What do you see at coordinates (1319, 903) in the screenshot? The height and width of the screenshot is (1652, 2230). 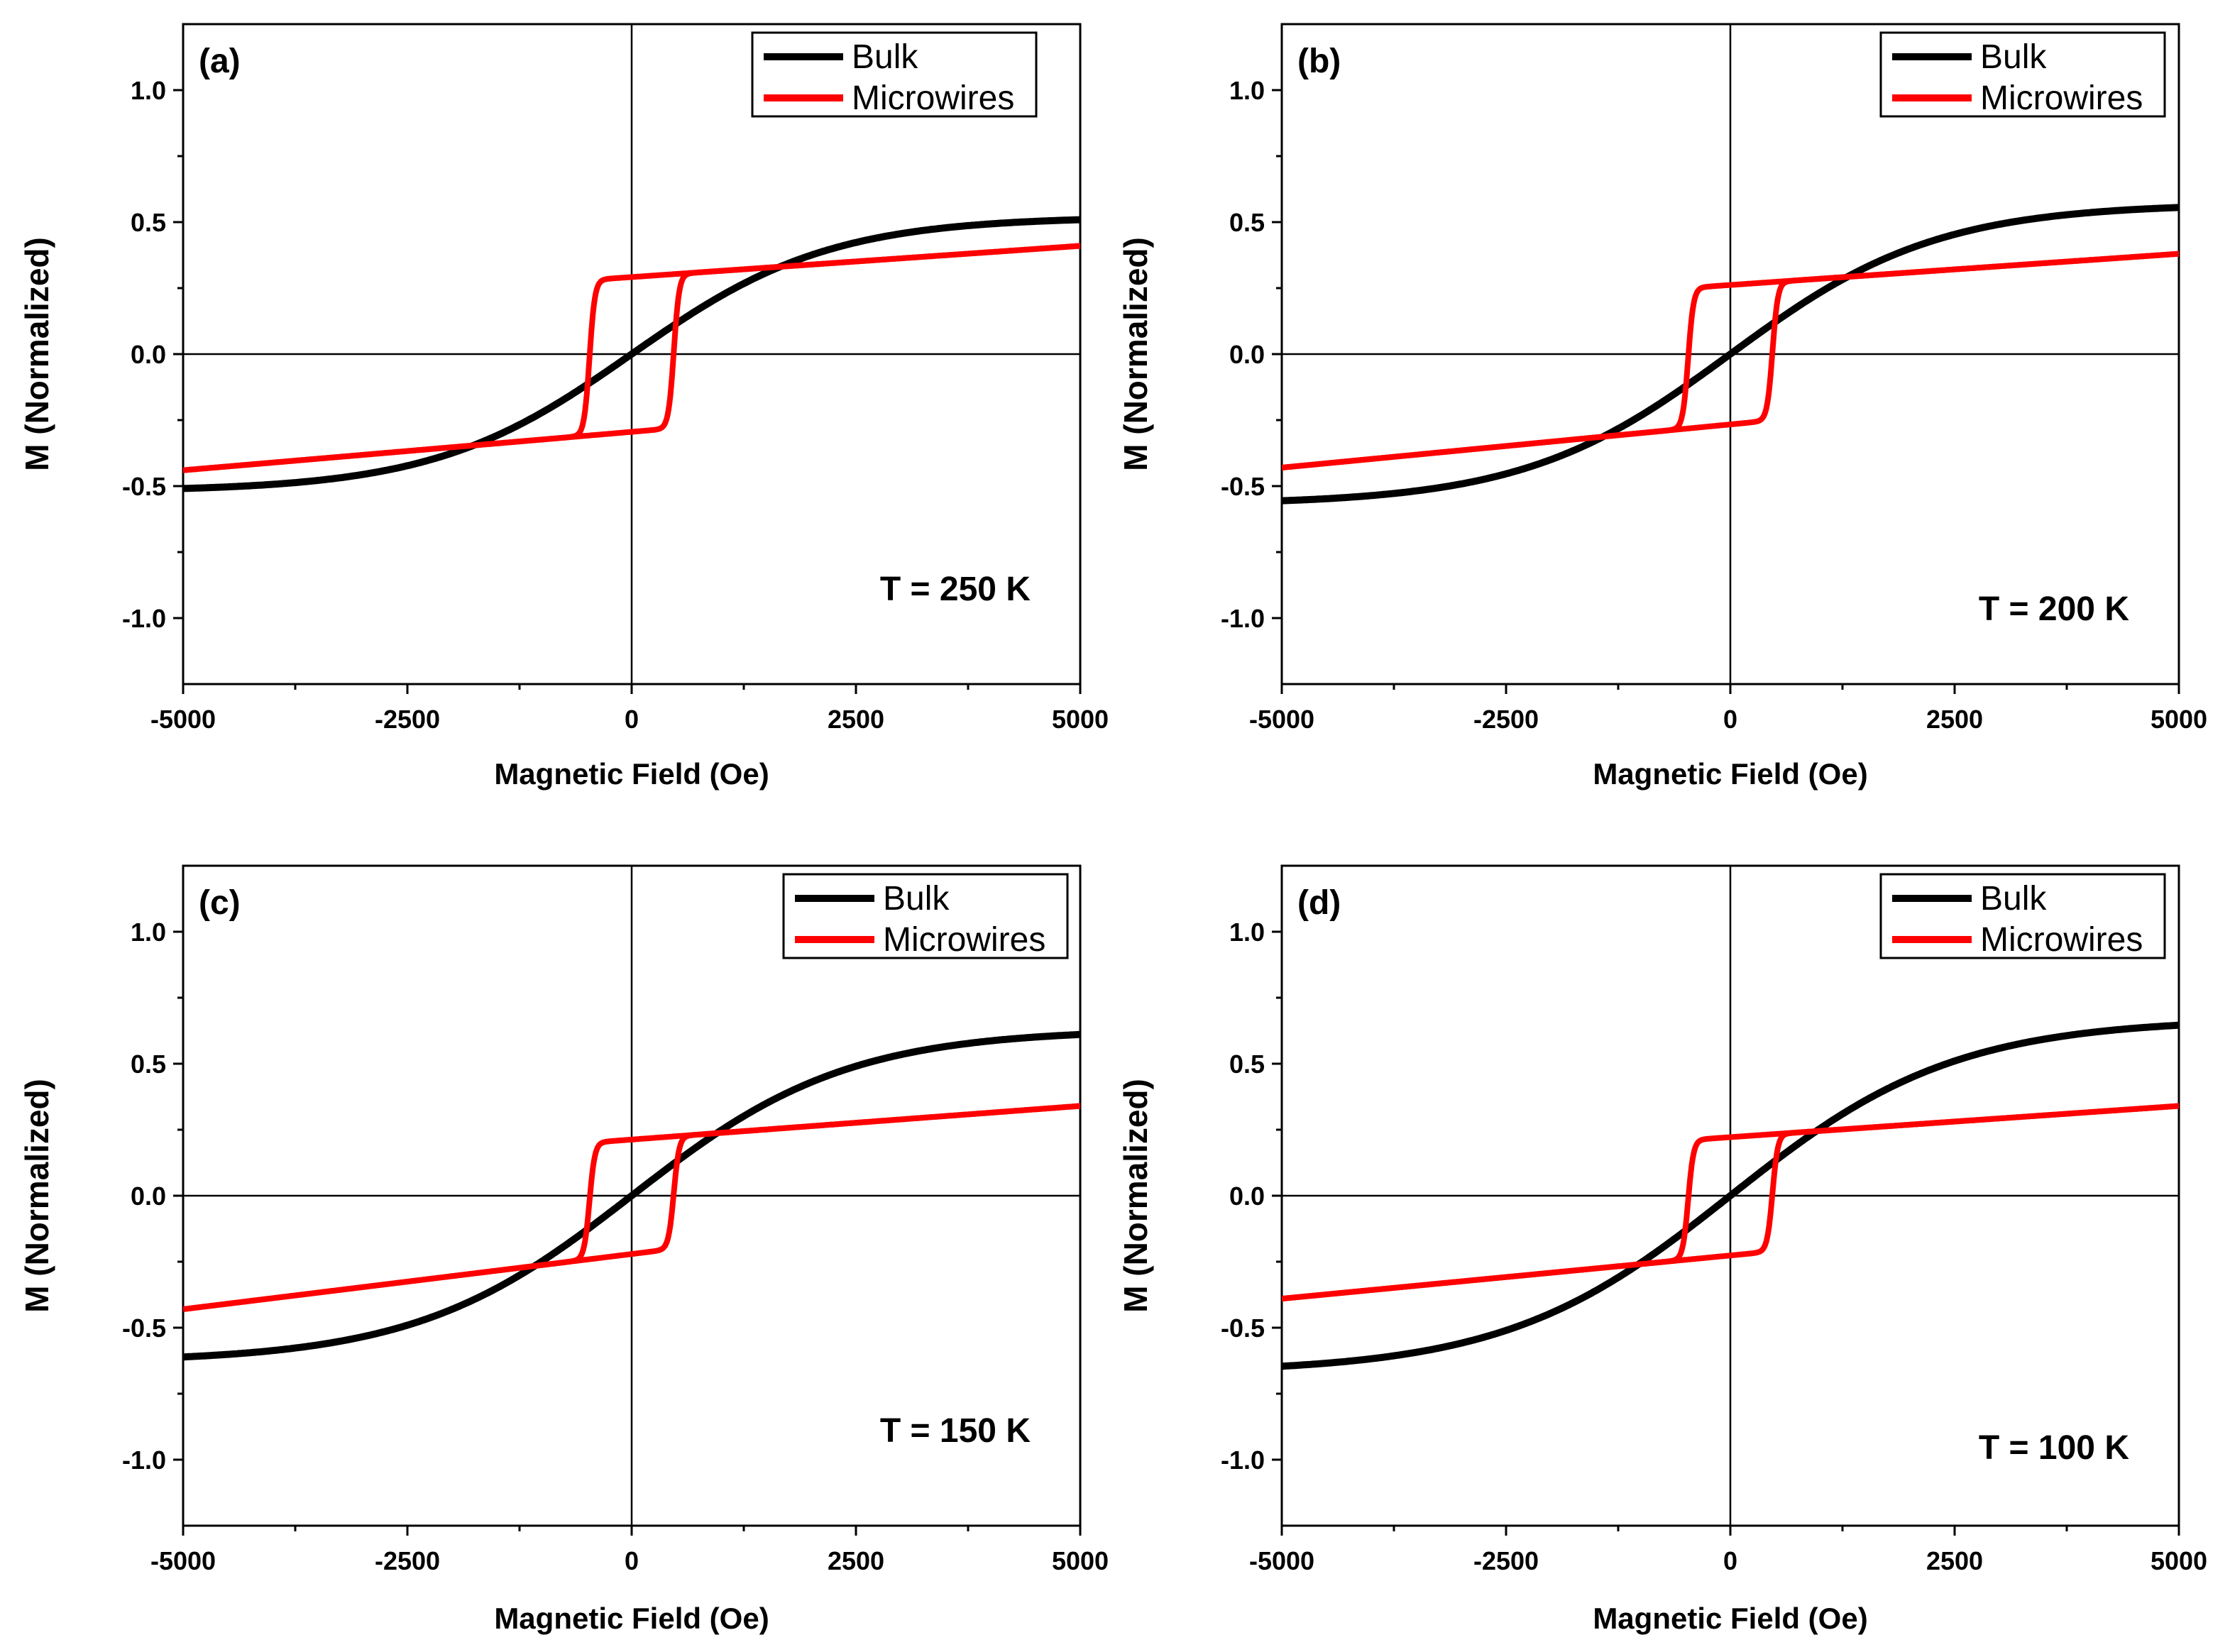 I see `panel-label: (d)` at bounding box center [1319, 903].